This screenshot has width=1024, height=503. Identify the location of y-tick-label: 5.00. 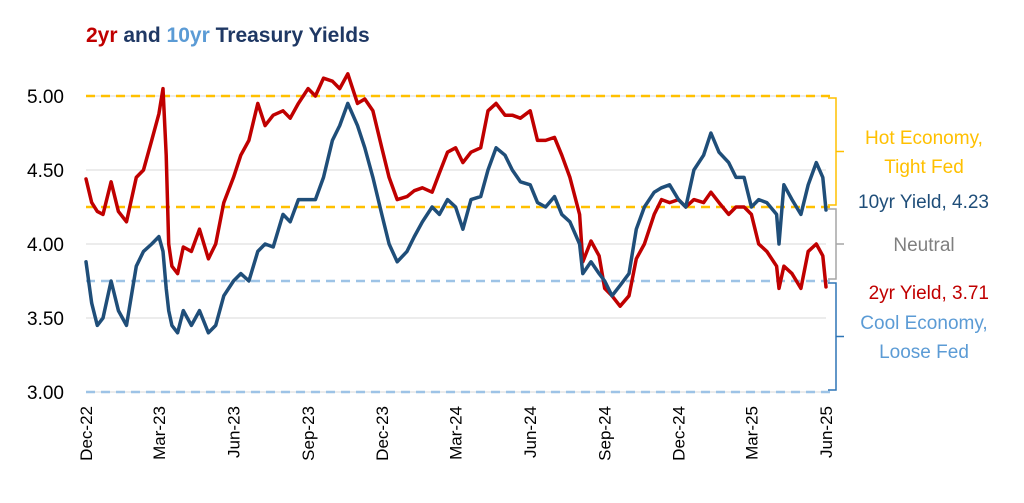
(45, 97).